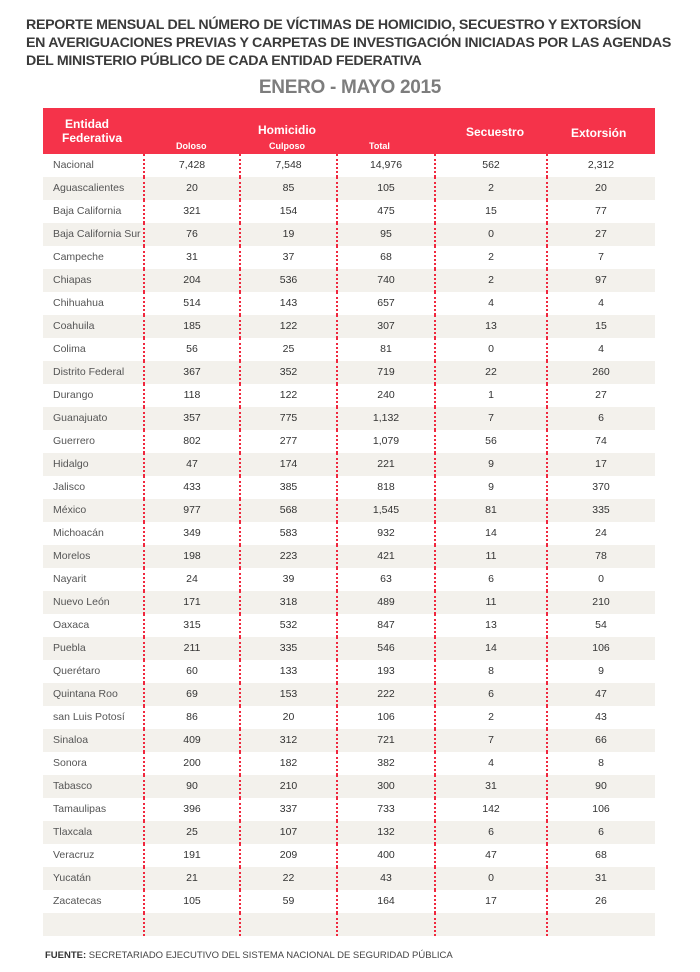 This screenshot has height=972, width=700. I want to click on cell-doloso: 118, so click(192, 395).